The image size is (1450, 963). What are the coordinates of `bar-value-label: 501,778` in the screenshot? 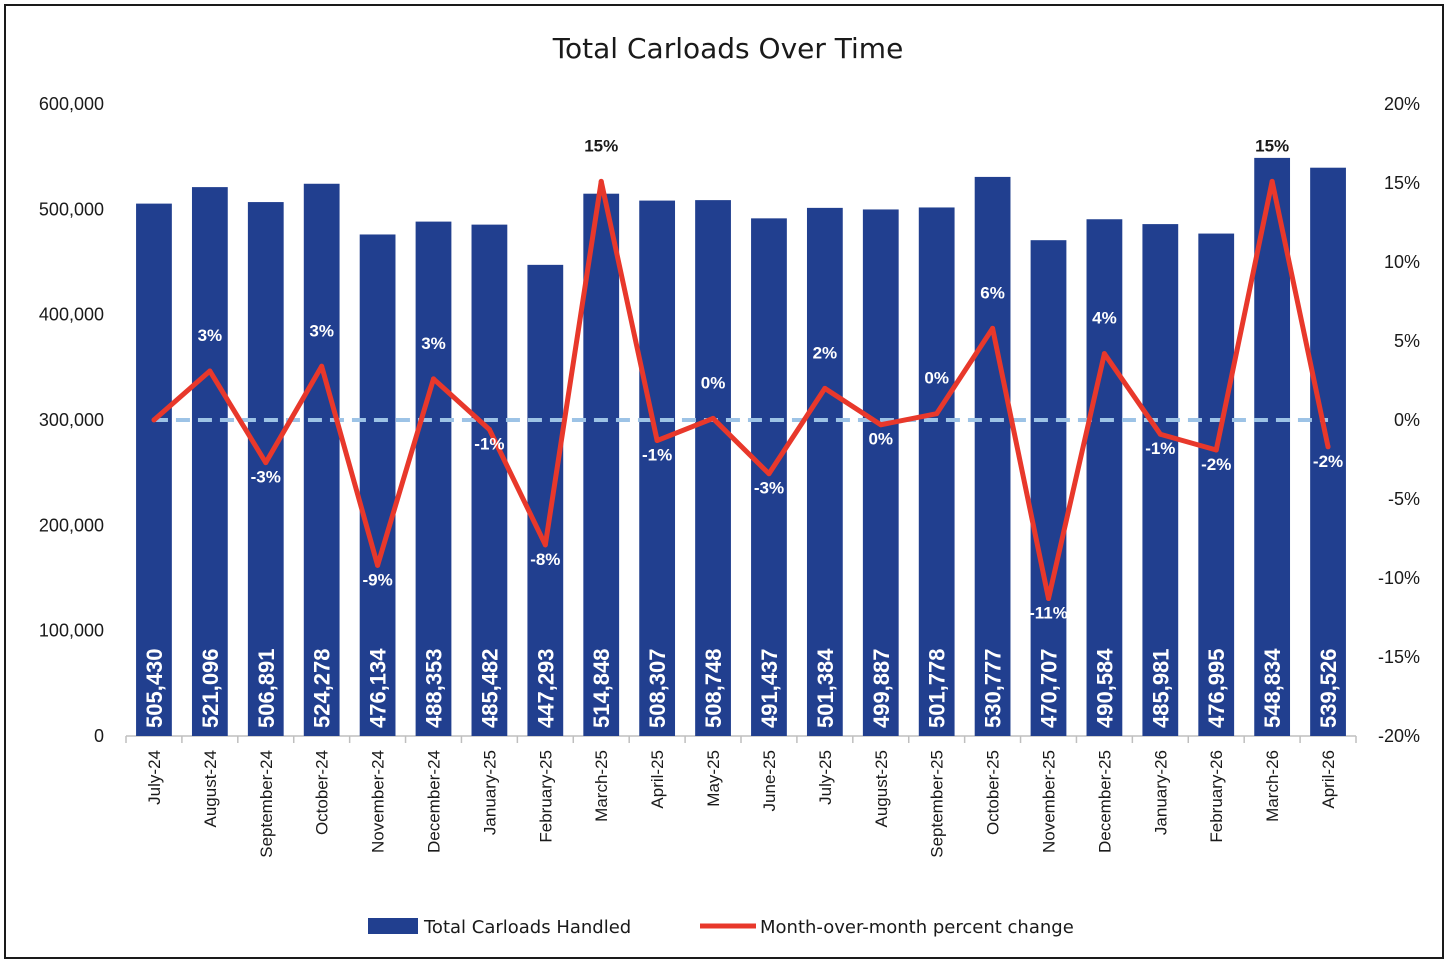 It's located at (937, 688).